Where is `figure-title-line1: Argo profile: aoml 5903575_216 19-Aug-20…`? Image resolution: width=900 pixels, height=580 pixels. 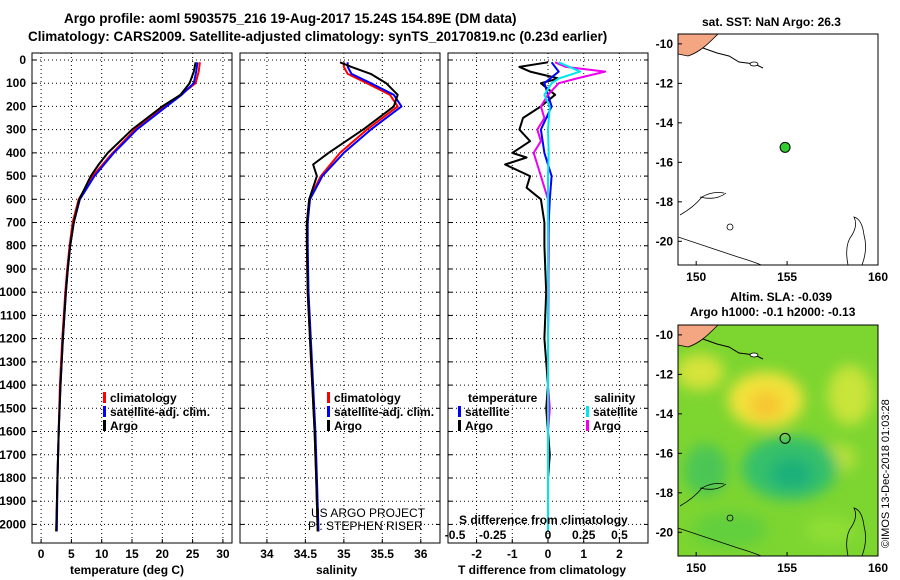
figure-title-line1: Argo profile: aoml 5903575_216 19-Aug-20… is located at coordinates (290, 18).